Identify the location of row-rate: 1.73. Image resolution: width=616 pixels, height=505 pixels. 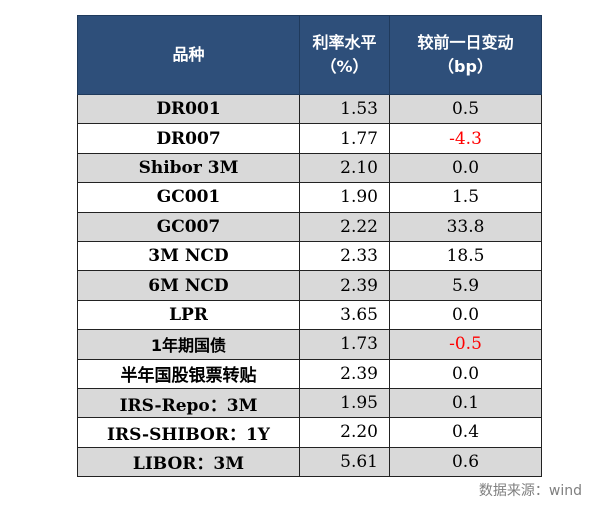
(344, 344).